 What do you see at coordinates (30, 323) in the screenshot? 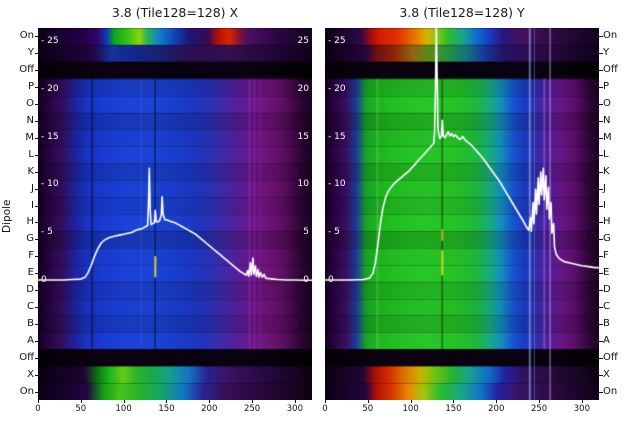
I see `row-label: B` at bounding box center [30, 323].